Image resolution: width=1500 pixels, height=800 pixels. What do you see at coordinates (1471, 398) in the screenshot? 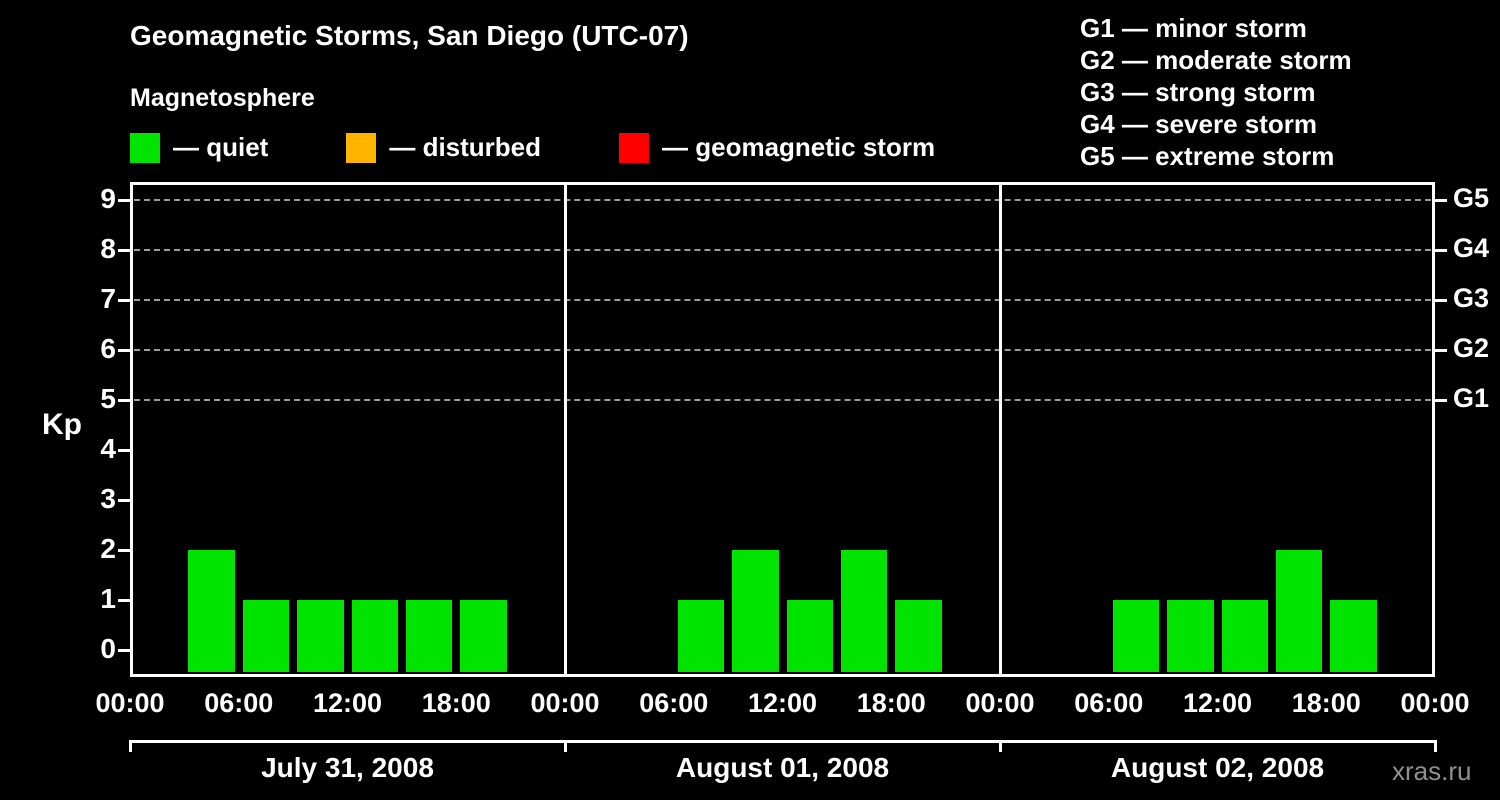
I see `right-axis-label: G1` at bounding box center [1471, 398].